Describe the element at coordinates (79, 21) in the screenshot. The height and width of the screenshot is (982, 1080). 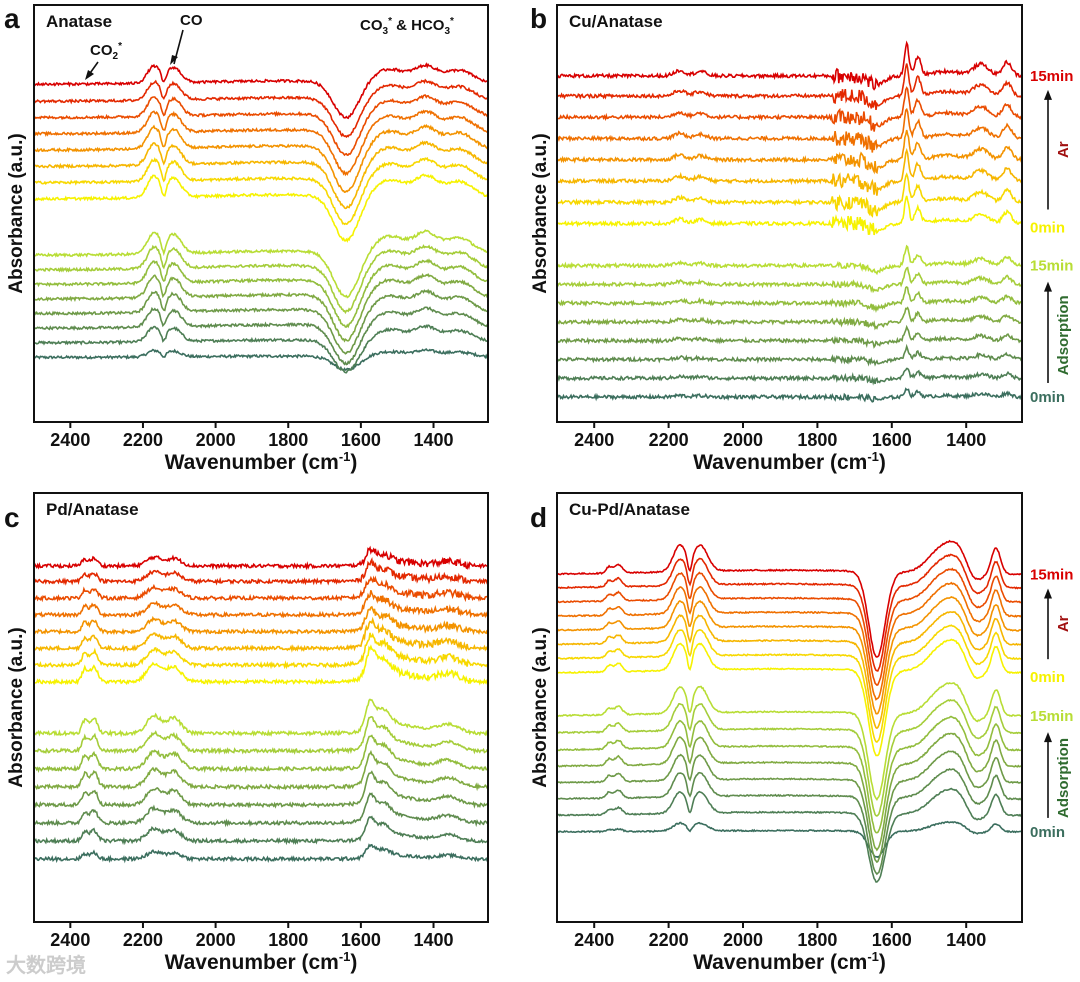
I see `panel-title: Anatase` at that location.